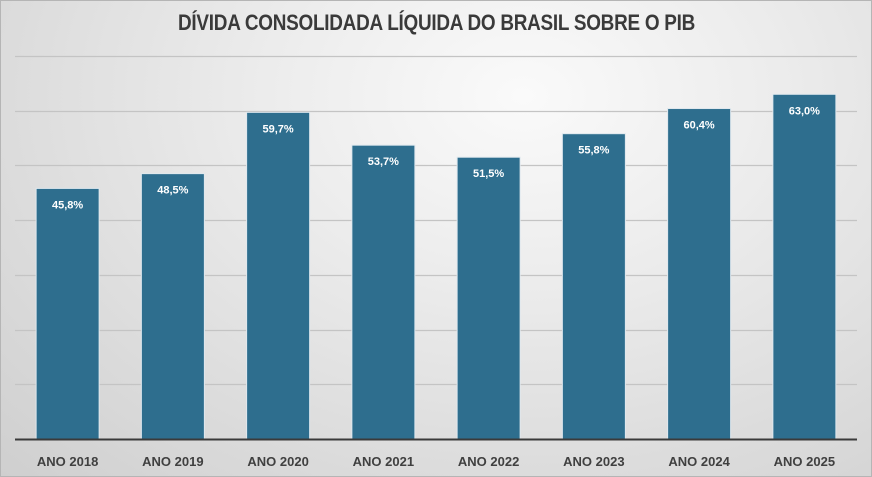 This screenshot has height=477, width=872. I want to click on data-label: 63,0%, so click(804, 111).